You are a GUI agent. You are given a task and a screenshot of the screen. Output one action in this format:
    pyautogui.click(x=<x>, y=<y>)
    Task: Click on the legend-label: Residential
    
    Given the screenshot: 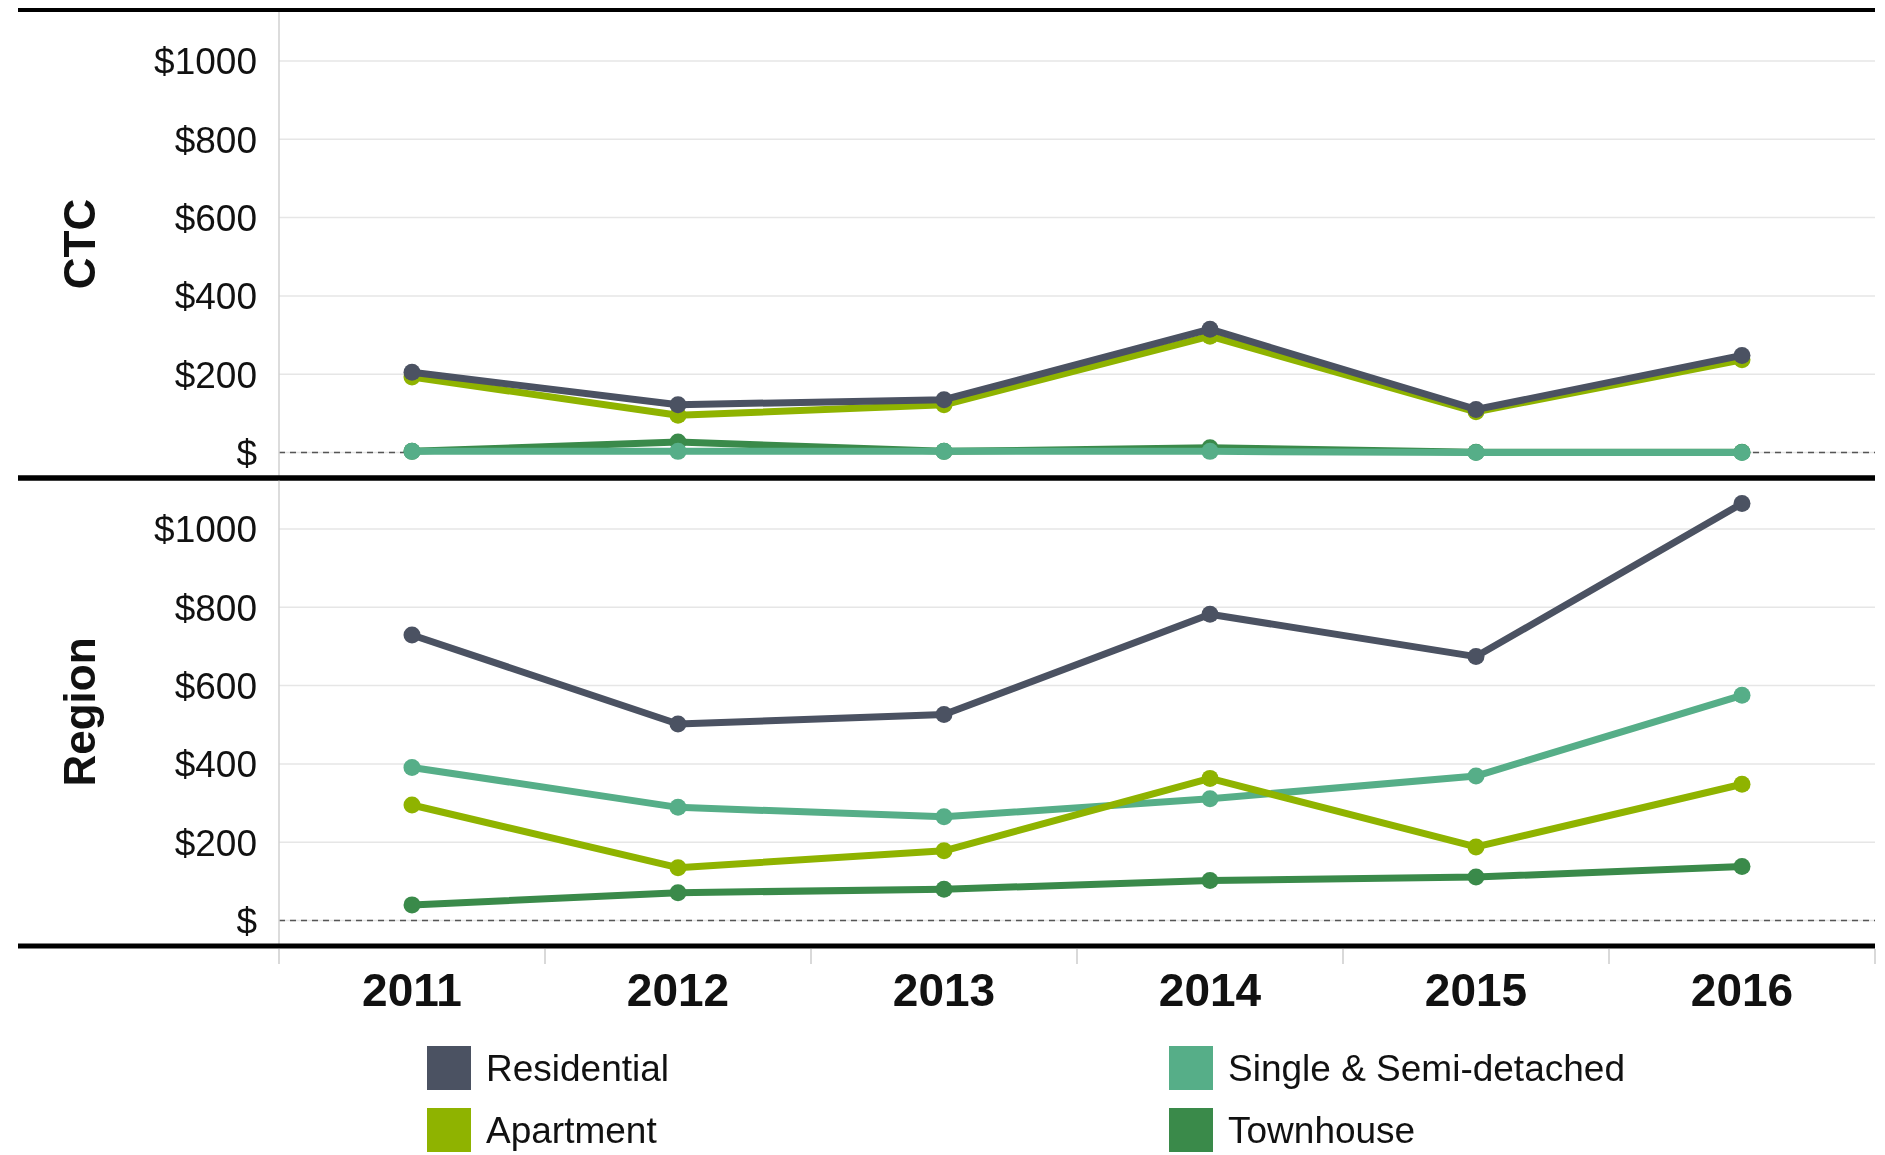 What is the action you would take?
    pyautogui.click(x=578, y=1069)
    